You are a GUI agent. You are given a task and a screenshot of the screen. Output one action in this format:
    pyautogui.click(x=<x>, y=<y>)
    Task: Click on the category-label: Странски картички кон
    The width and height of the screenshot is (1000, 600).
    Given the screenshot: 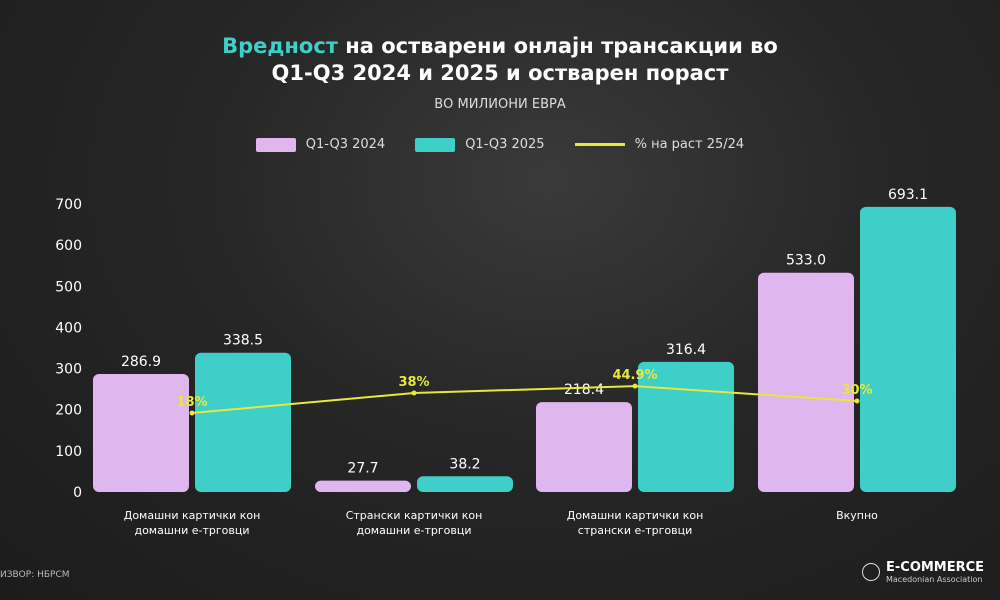 What is the action you would take?
    pyautogui.click(x=414, y=515)
    